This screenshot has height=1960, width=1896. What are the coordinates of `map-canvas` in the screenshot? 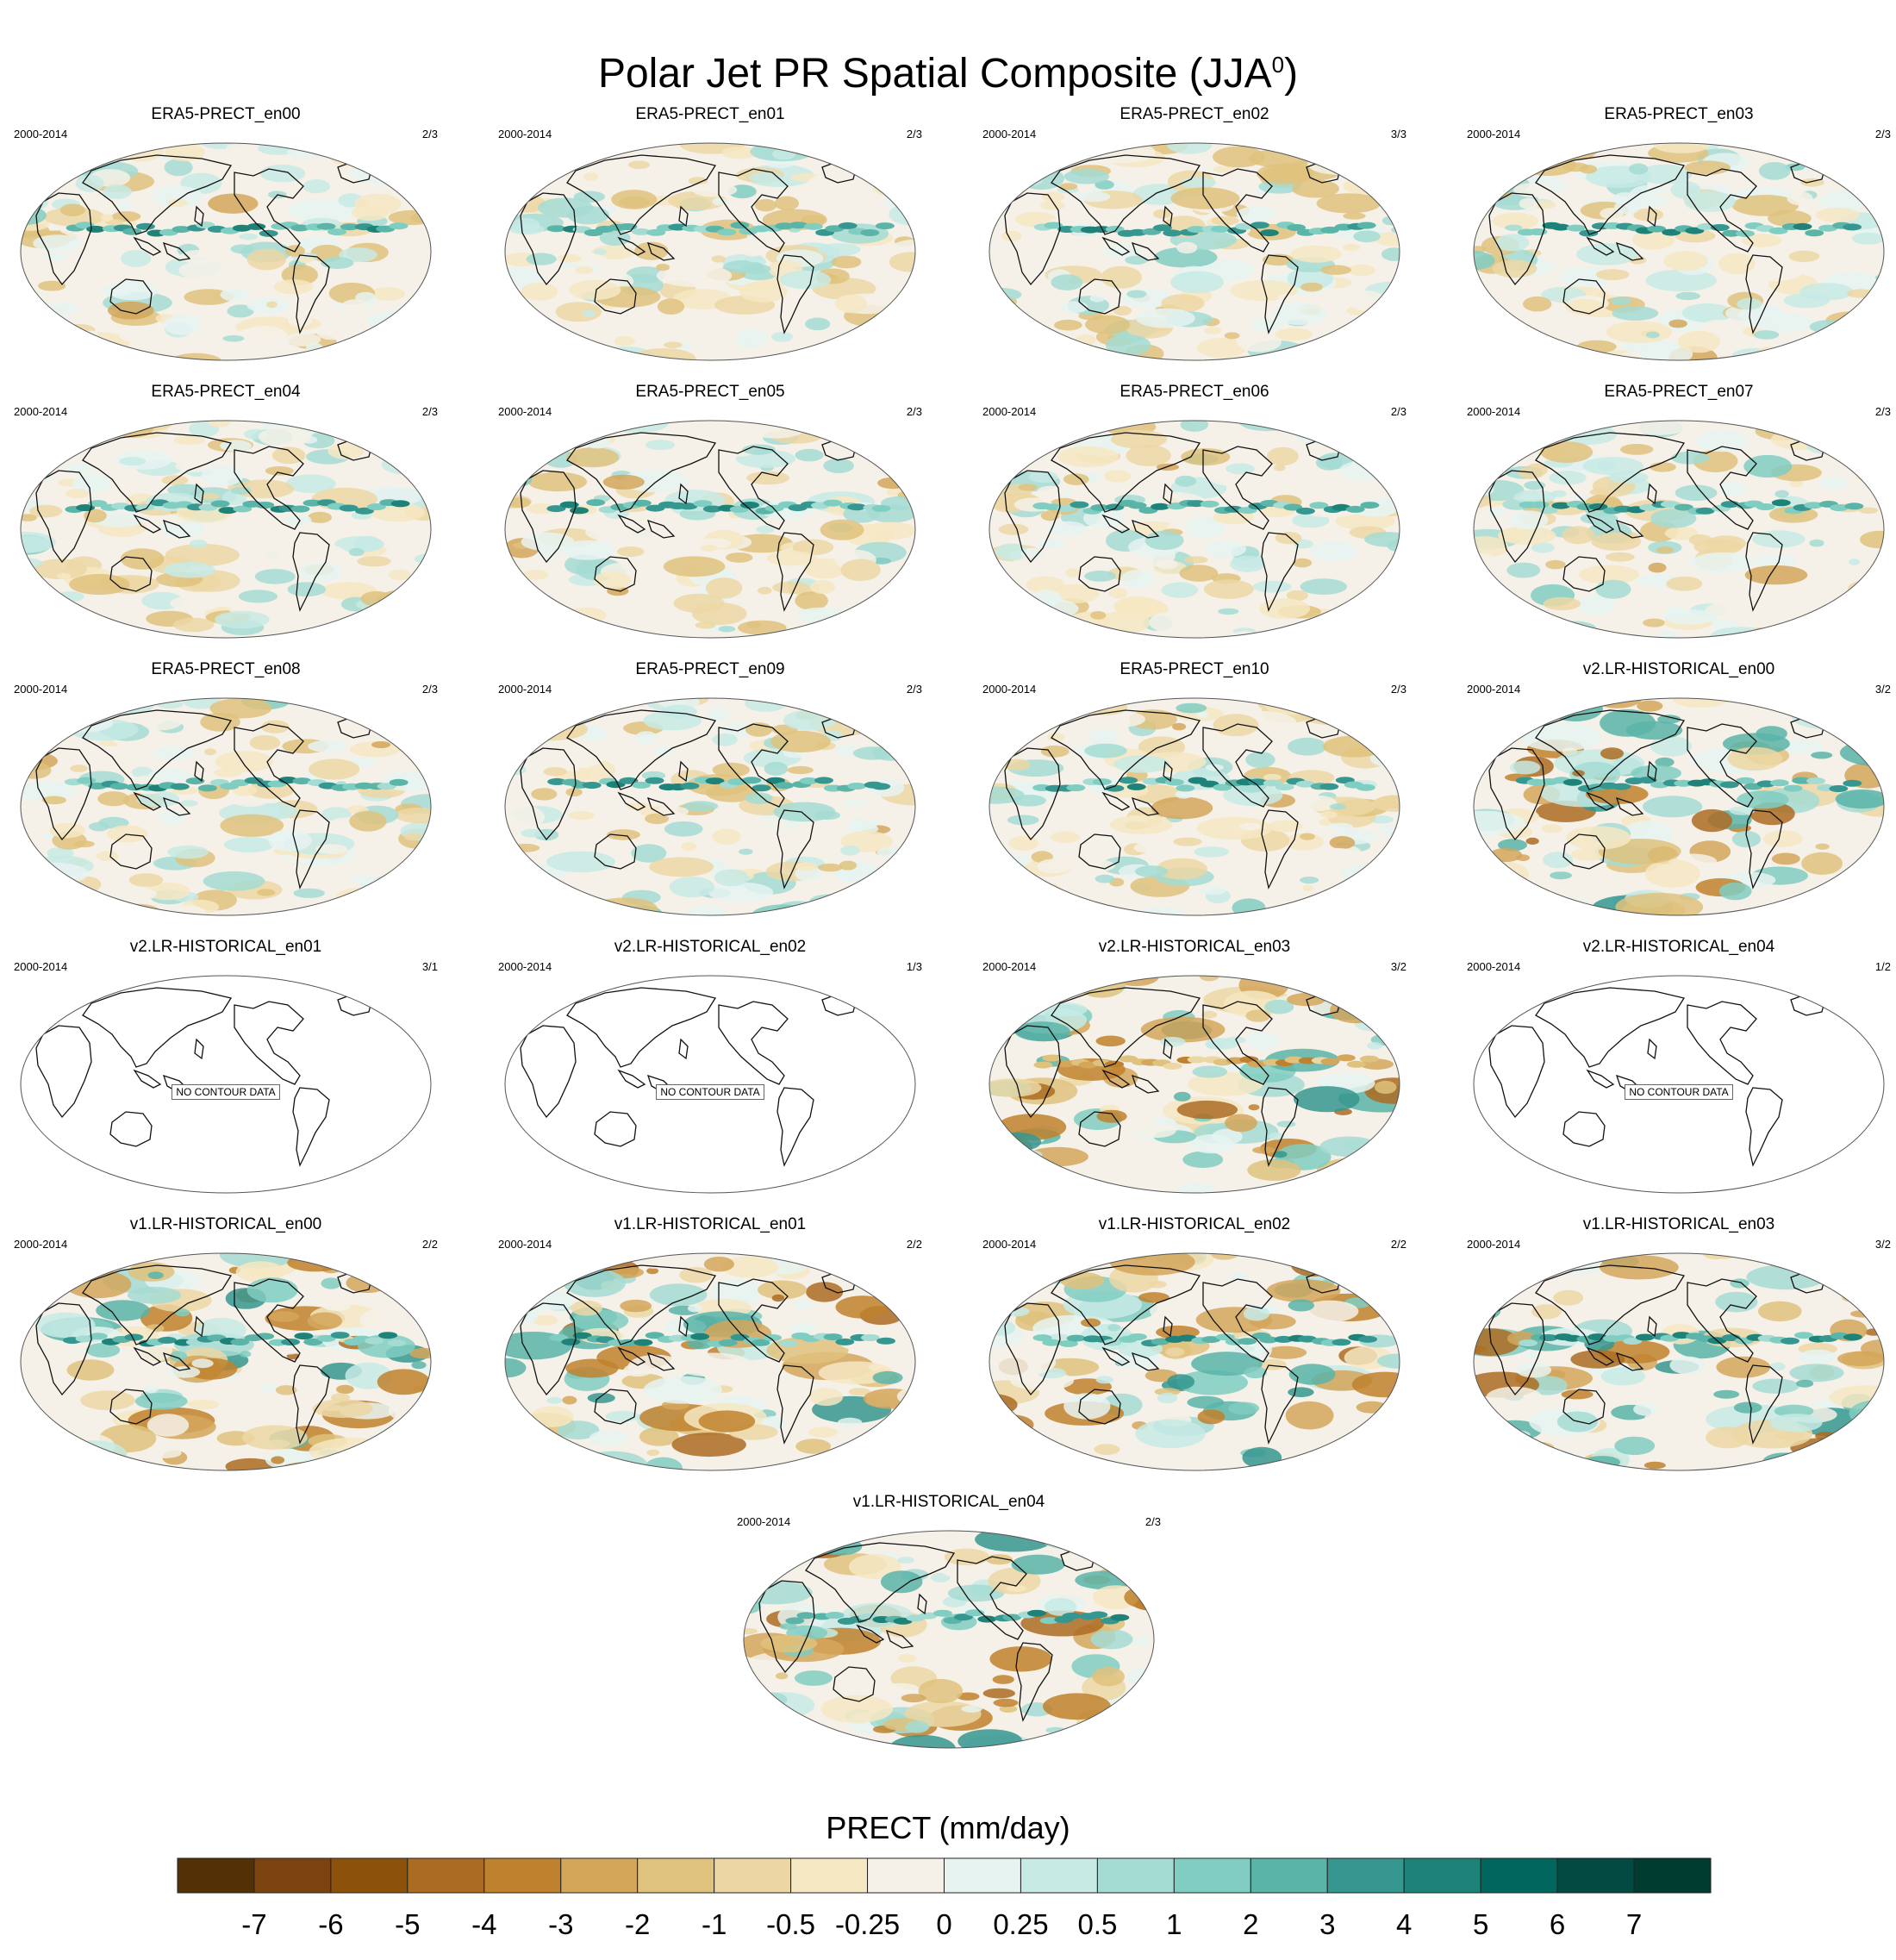 It's located at (710, 807).